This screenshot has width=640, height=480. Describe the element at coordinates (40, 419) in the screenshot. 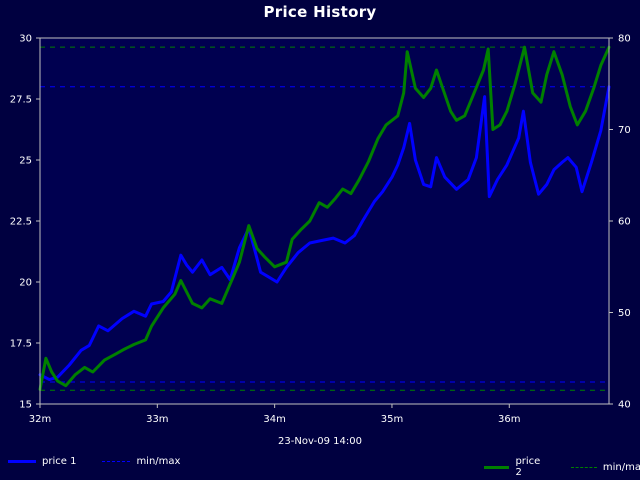

I see `x-tick-label: 32m` at that location.